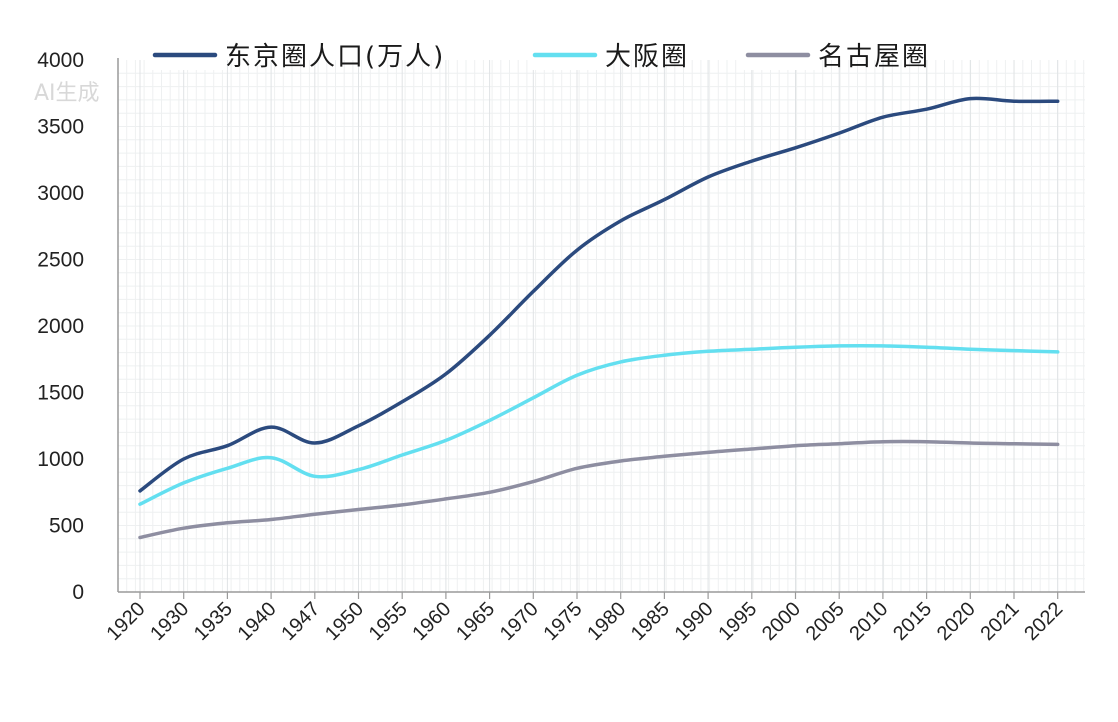 The width and height of the screenshot is (1118, 722). What do you see at coordinates (475, 621) in the screenshot?
I see `x-tick-label: 1965` at bounding box center [475, 621].